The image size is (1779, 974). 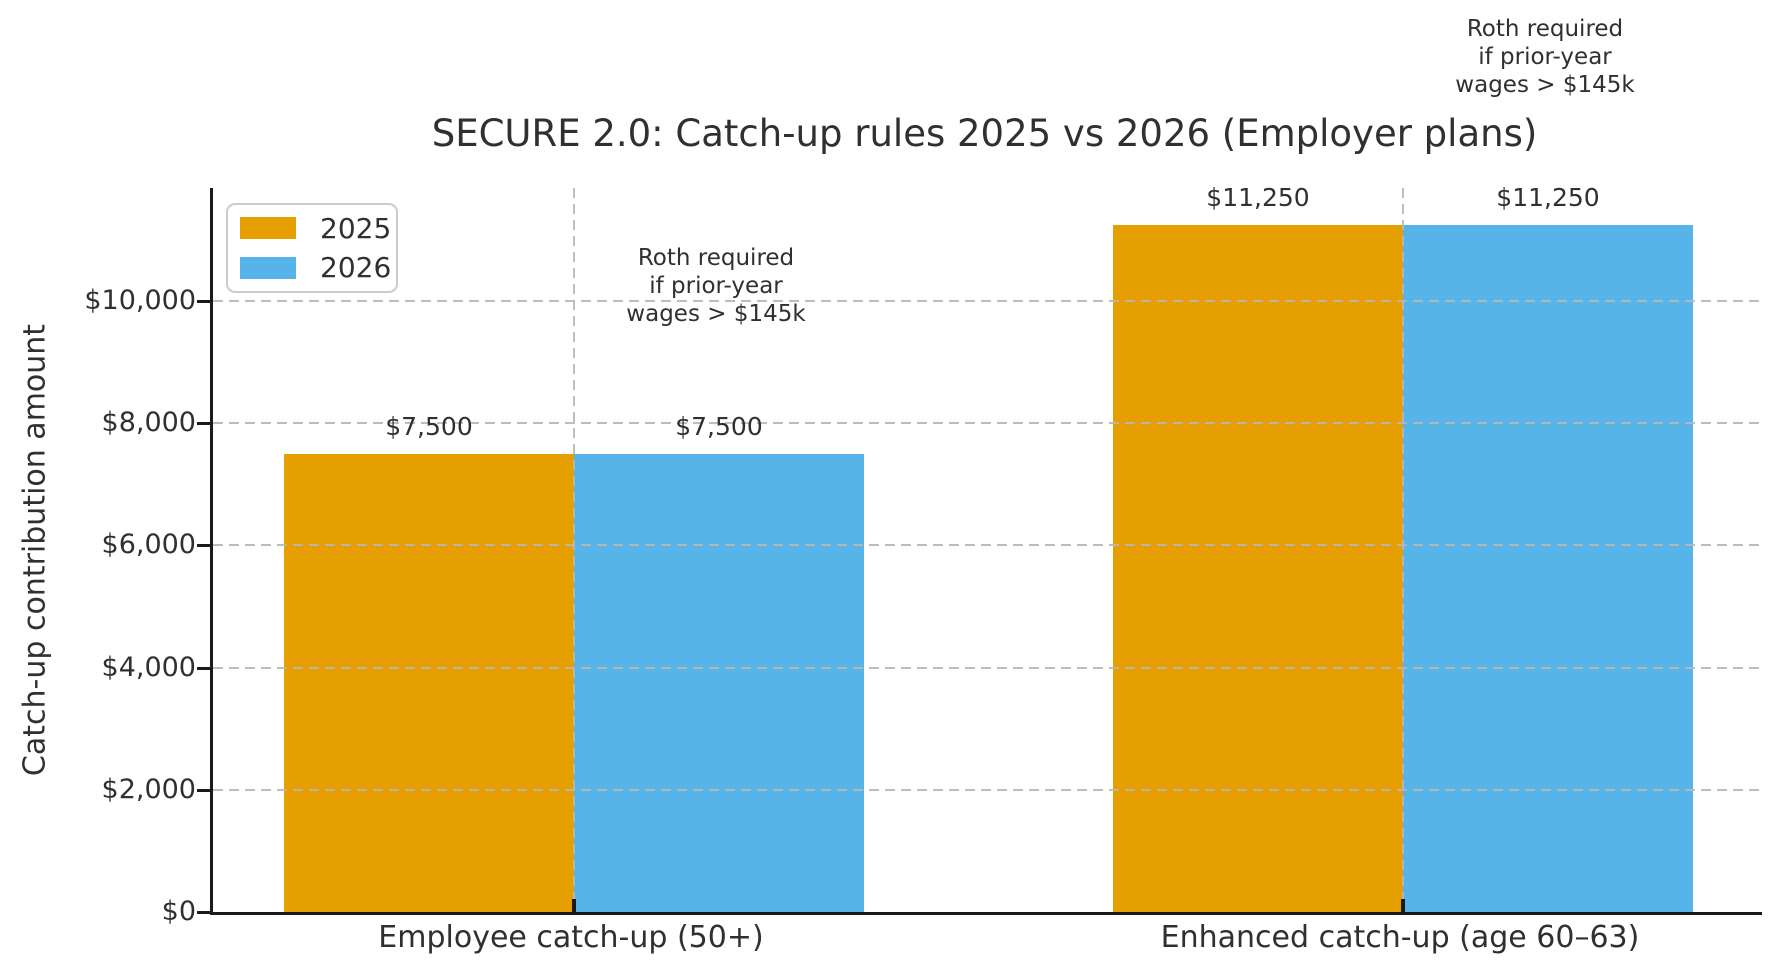 I want to click on y-tick-label-2000: $2,000, so click(x=148, y=789).